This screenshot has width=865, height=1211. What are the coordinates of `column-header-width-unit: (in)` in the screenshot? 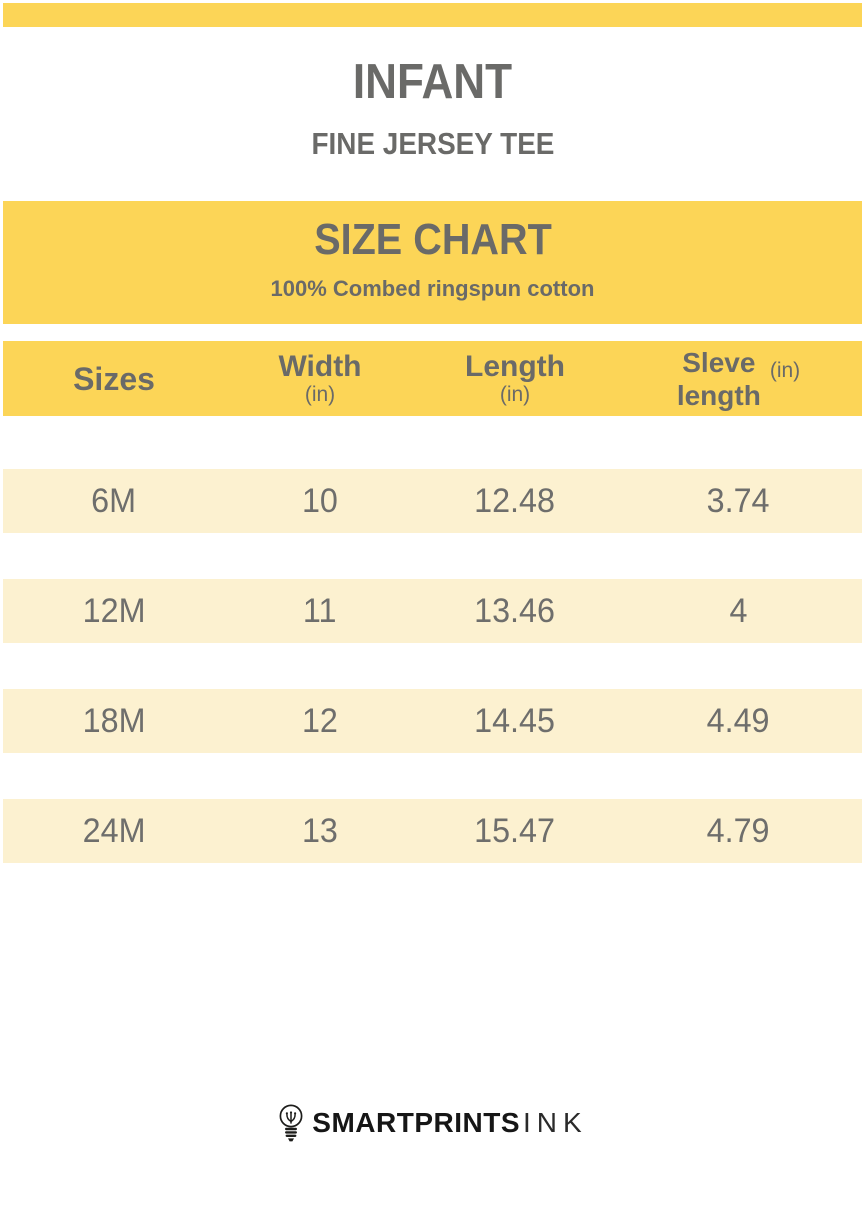 It's located at (320, 394).